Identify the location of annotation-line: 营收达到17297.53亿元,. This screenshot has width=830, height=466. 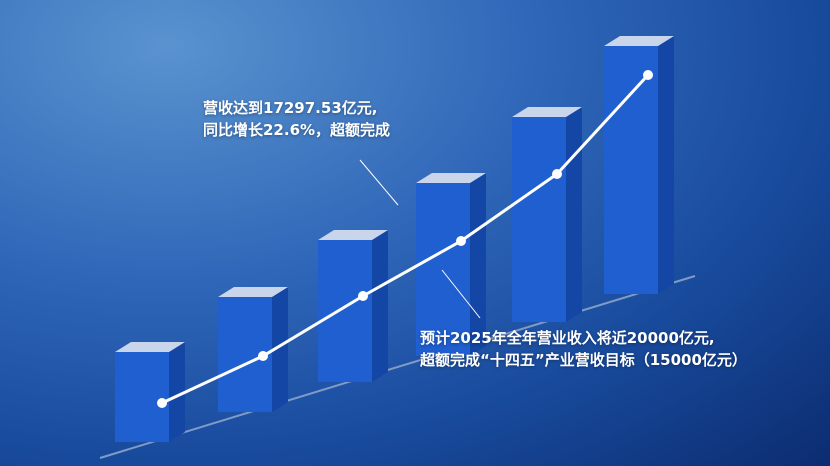
(290, 108).